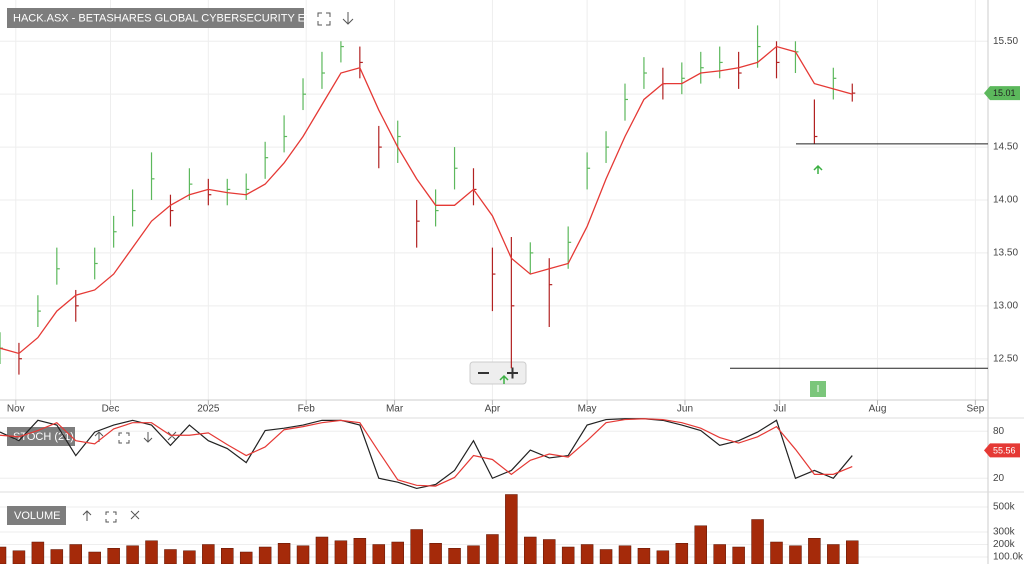 This screenshot has width=1024, height=564. What do you see at coordinates (111, 409) in the screenshot?
I see `x-tick-label: Dec` at bounding box center [111, 409].